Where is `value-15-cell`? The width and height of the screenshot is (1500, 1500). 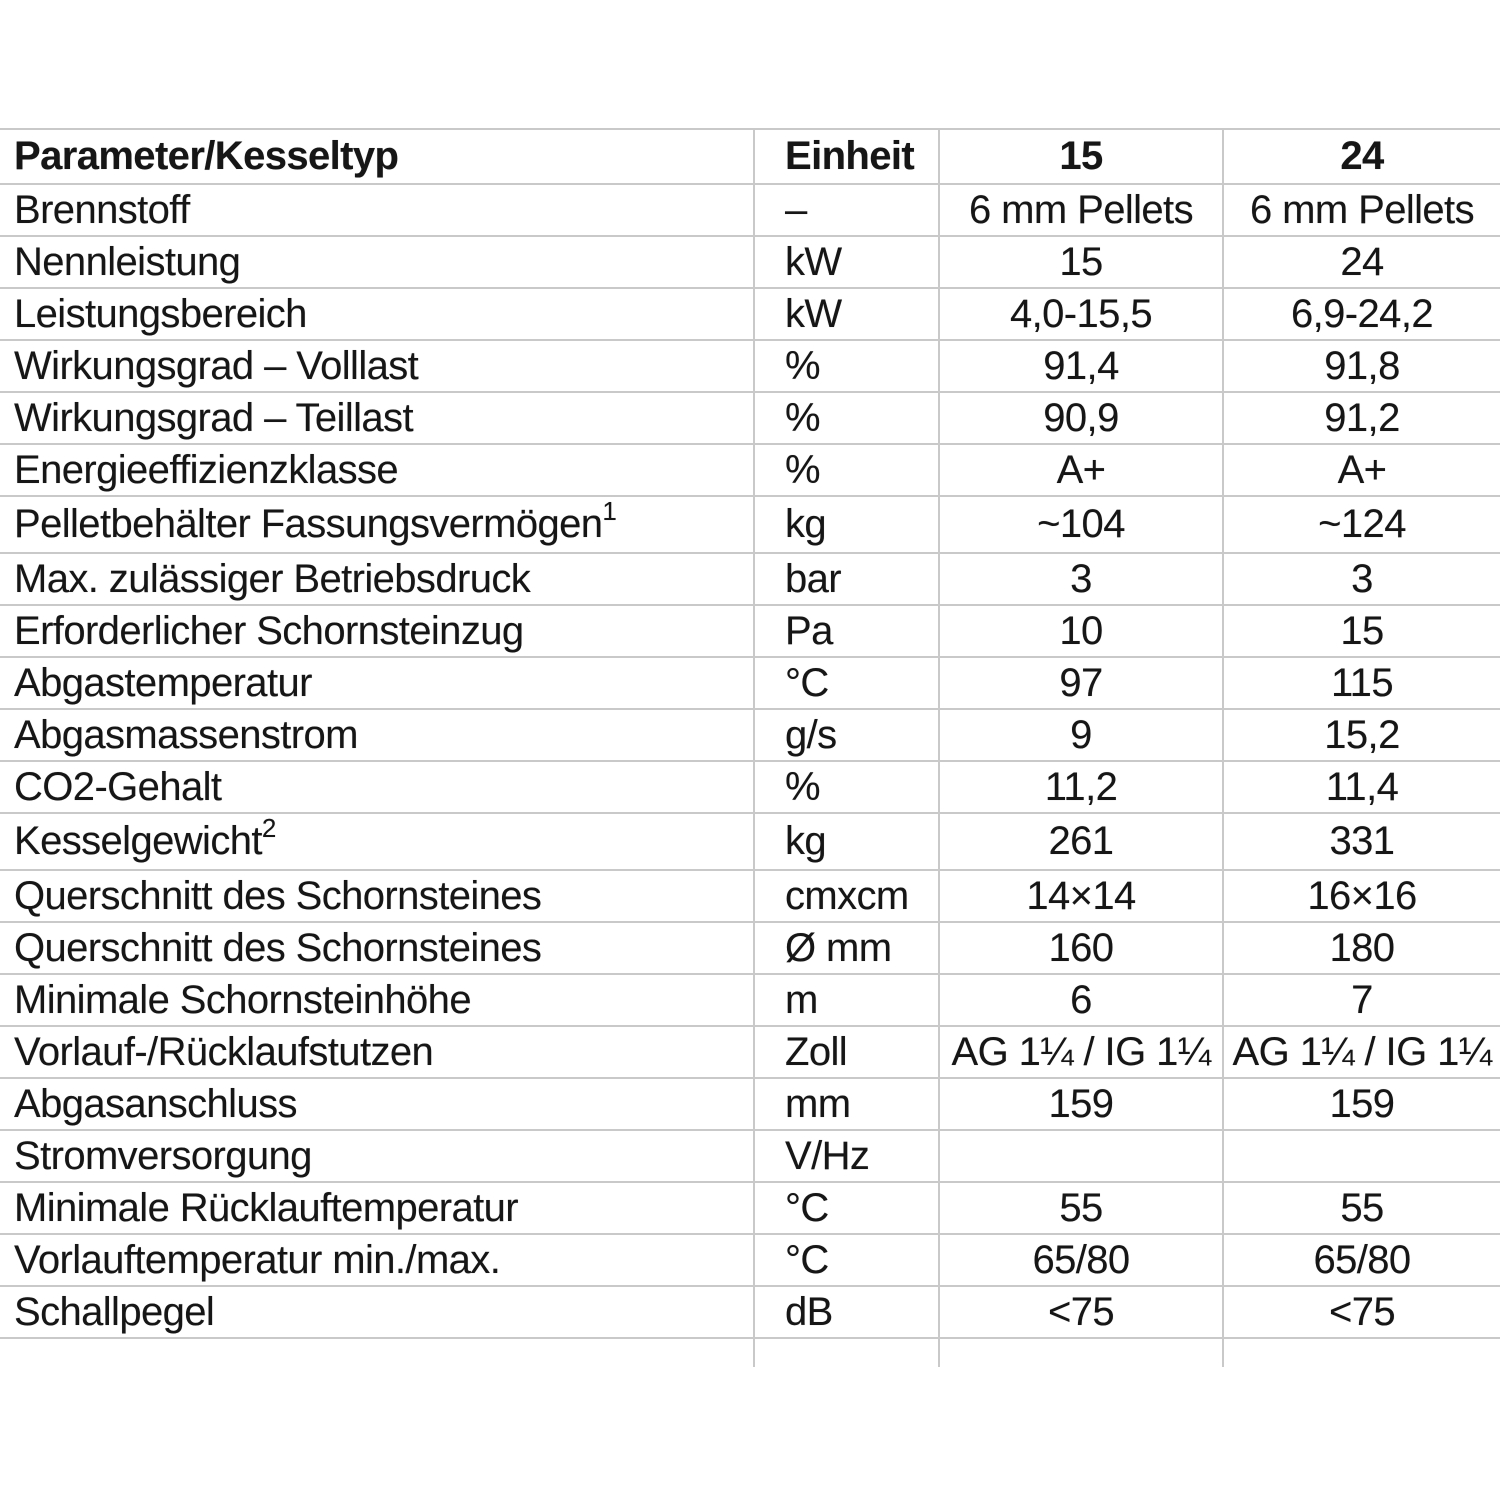
value-15-cell is located at coordinates (1080, 1156).